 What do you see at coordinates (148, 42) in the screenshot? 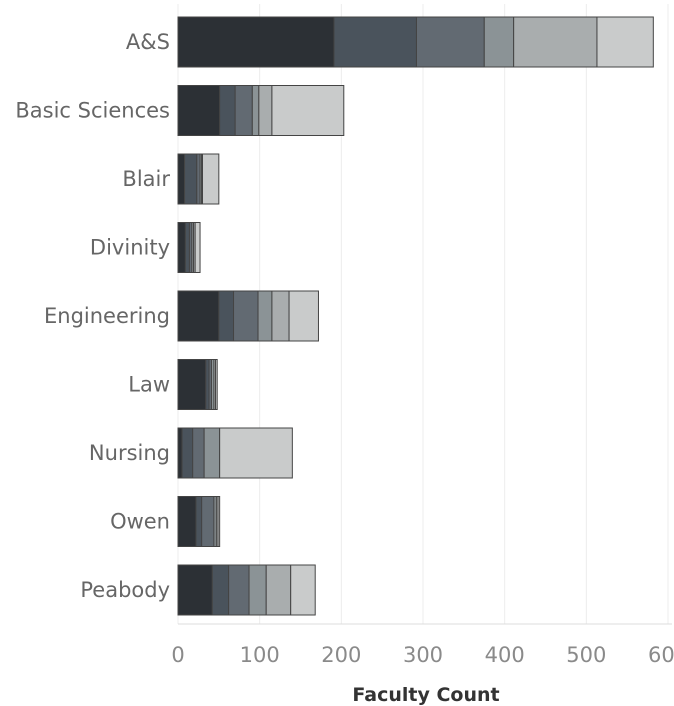
I see `category-label: A&S` at bounding box center [148, 42].